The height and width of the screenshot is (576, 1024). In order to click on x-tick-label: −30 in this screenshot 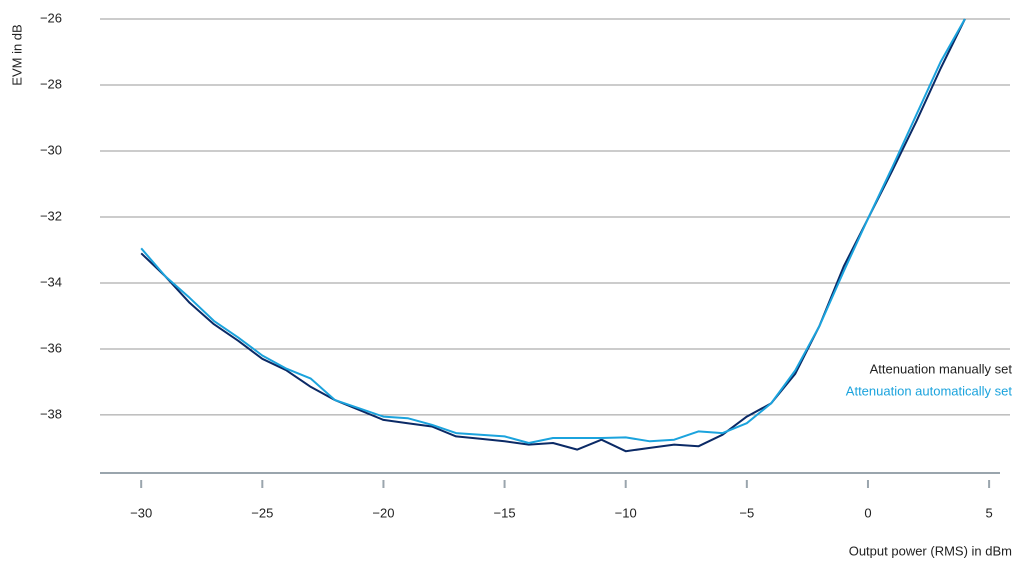, I will do `click(141, 512)`.